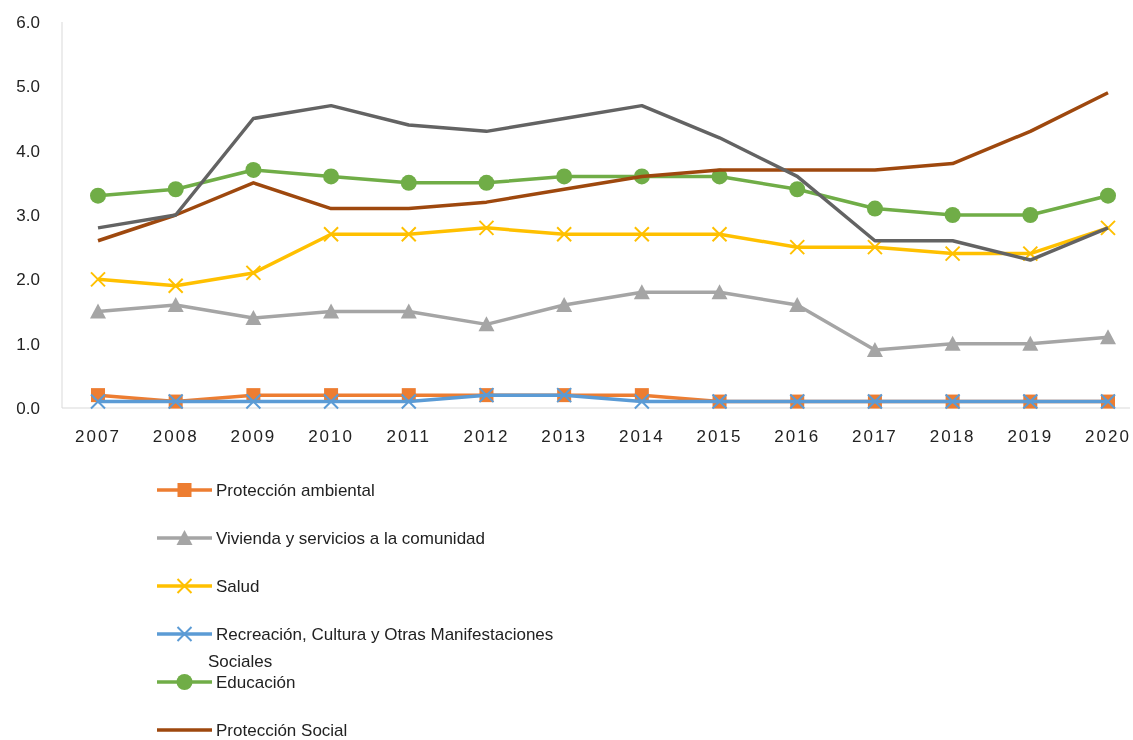 The image size is (1133, 740). What do you see at coordinates (486, 436) in the screenshot?
I see `x-tick-label: 2012` at bounding box center [486, 436].